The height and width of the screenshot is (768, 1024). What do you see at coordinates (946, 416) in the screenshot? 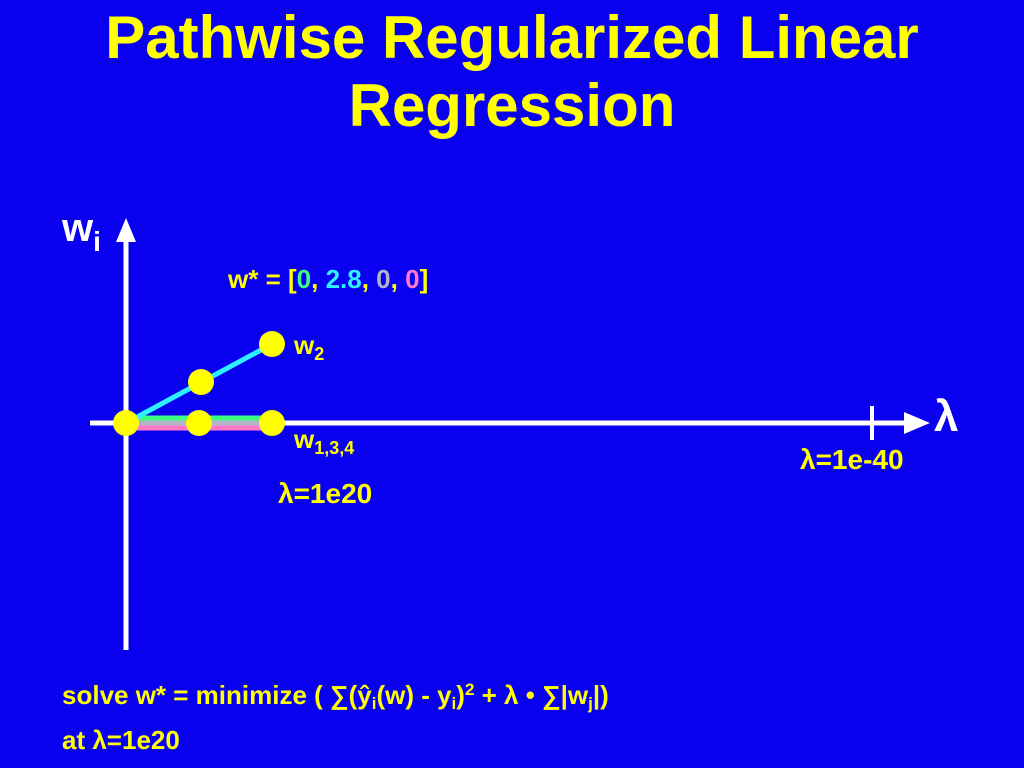
I see `x-axis-label: λ` at bounding box center [946, 416].